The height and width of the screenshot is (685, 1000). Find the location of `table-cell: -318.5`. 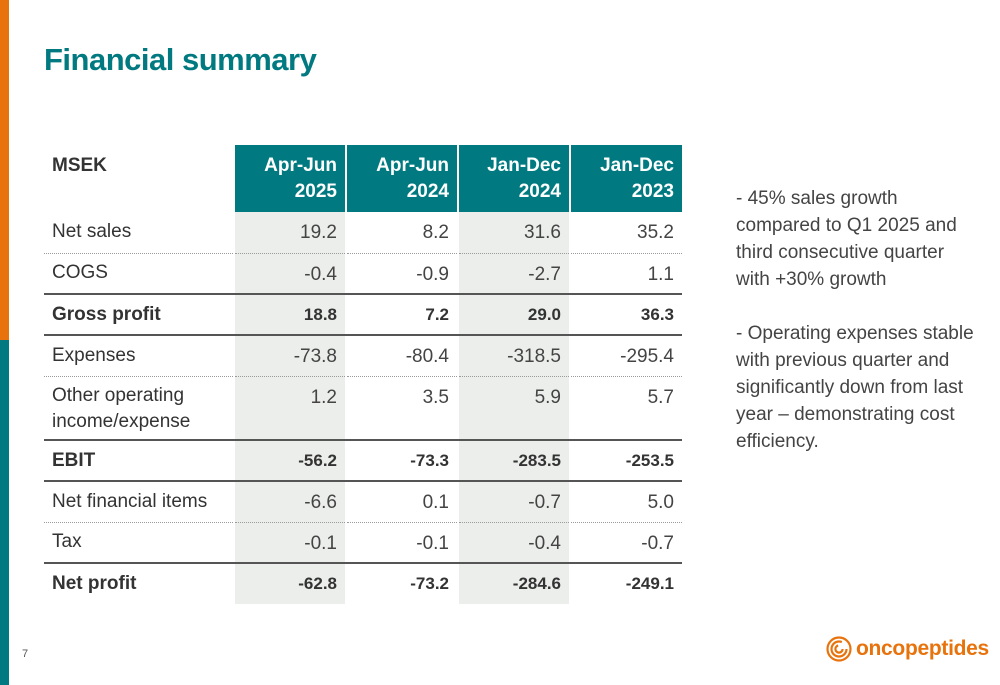

table-cell: -318.5 is located at coordinates (513, 356).